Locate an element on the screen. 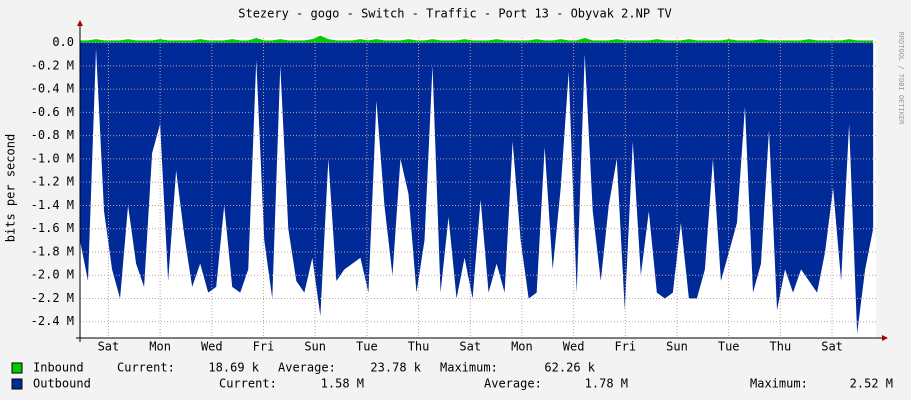  y-tick-label: -1.8 M is located at coordinates (52, 251).